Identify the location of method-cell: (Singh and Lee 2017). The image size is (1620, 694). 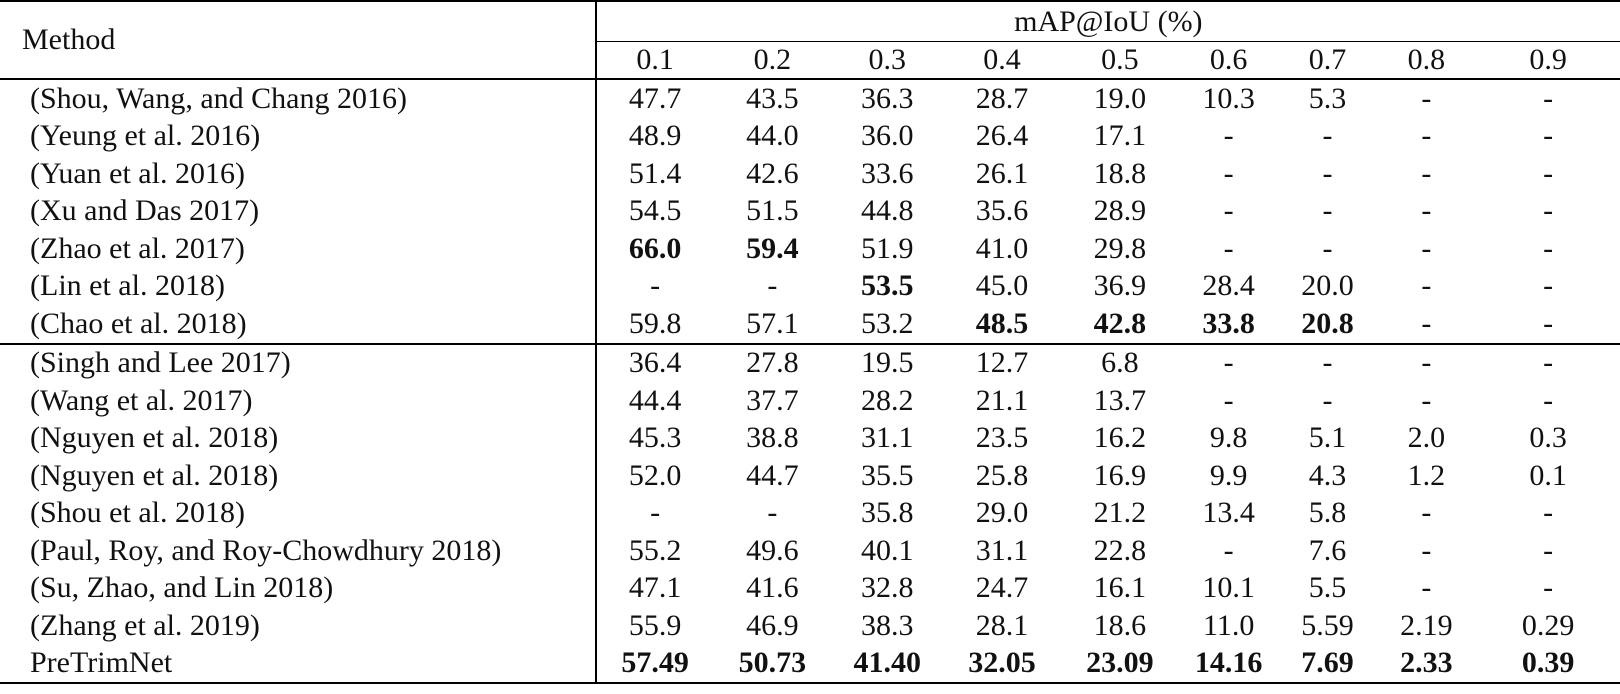
(160, 363).